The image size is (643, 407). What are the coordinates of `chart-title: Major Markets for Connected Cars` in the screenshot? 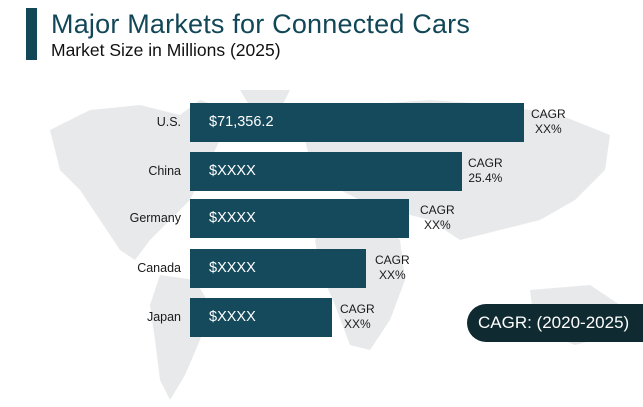 It's located at (261, 24).